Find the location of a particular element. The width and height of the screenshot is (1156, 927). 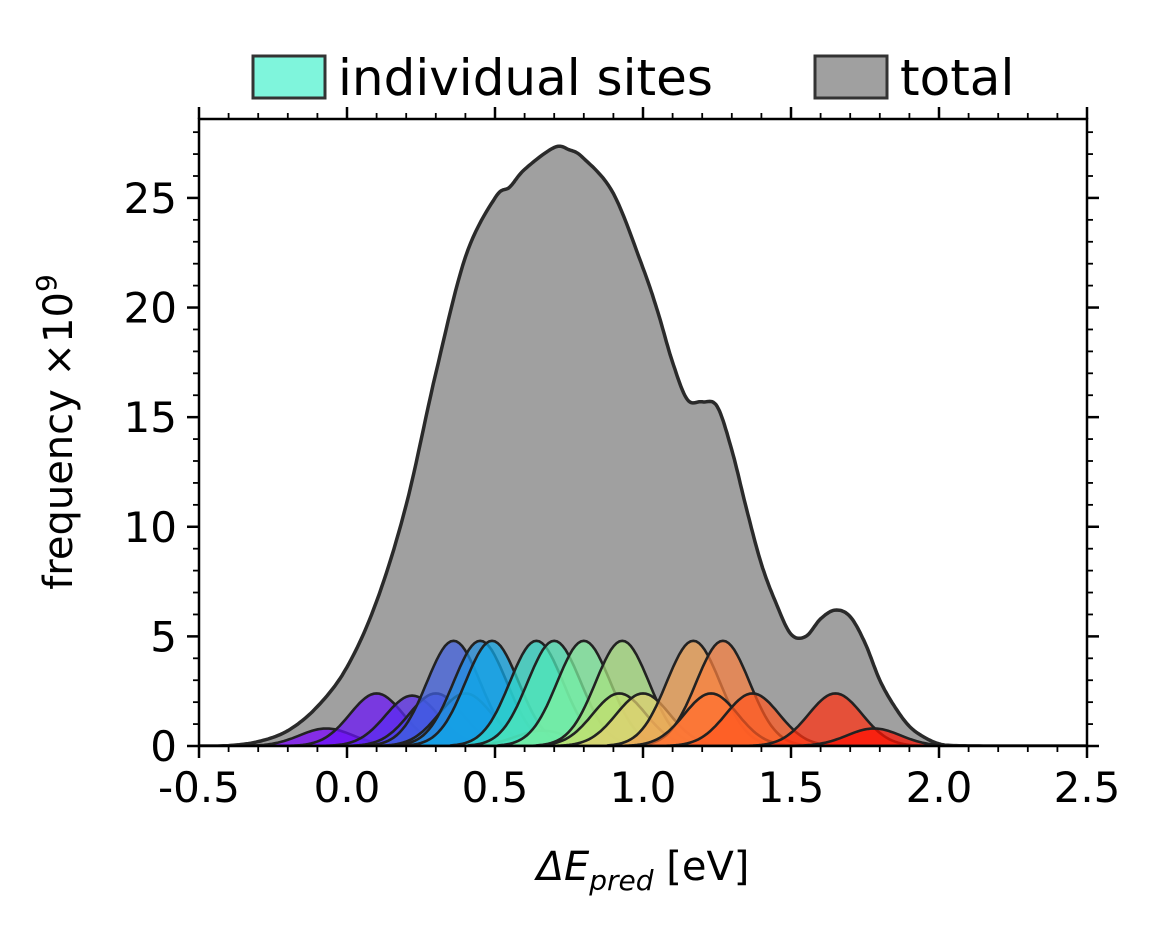

legend-label-individual-sites: individual sites is located at coordinates (525, 78).